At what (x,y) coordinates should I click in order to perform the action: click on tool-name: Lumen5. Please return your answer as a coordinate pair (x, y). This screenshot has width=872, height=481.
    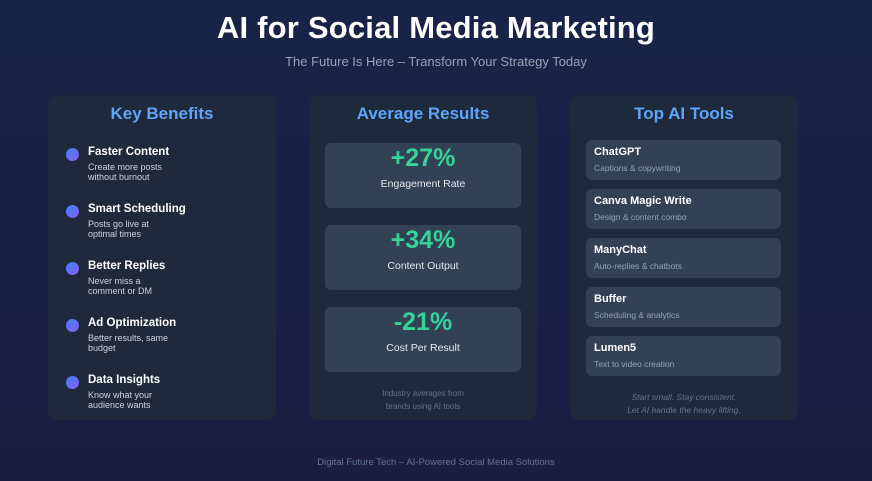
    Looking at the image, I should click on (615, 348).